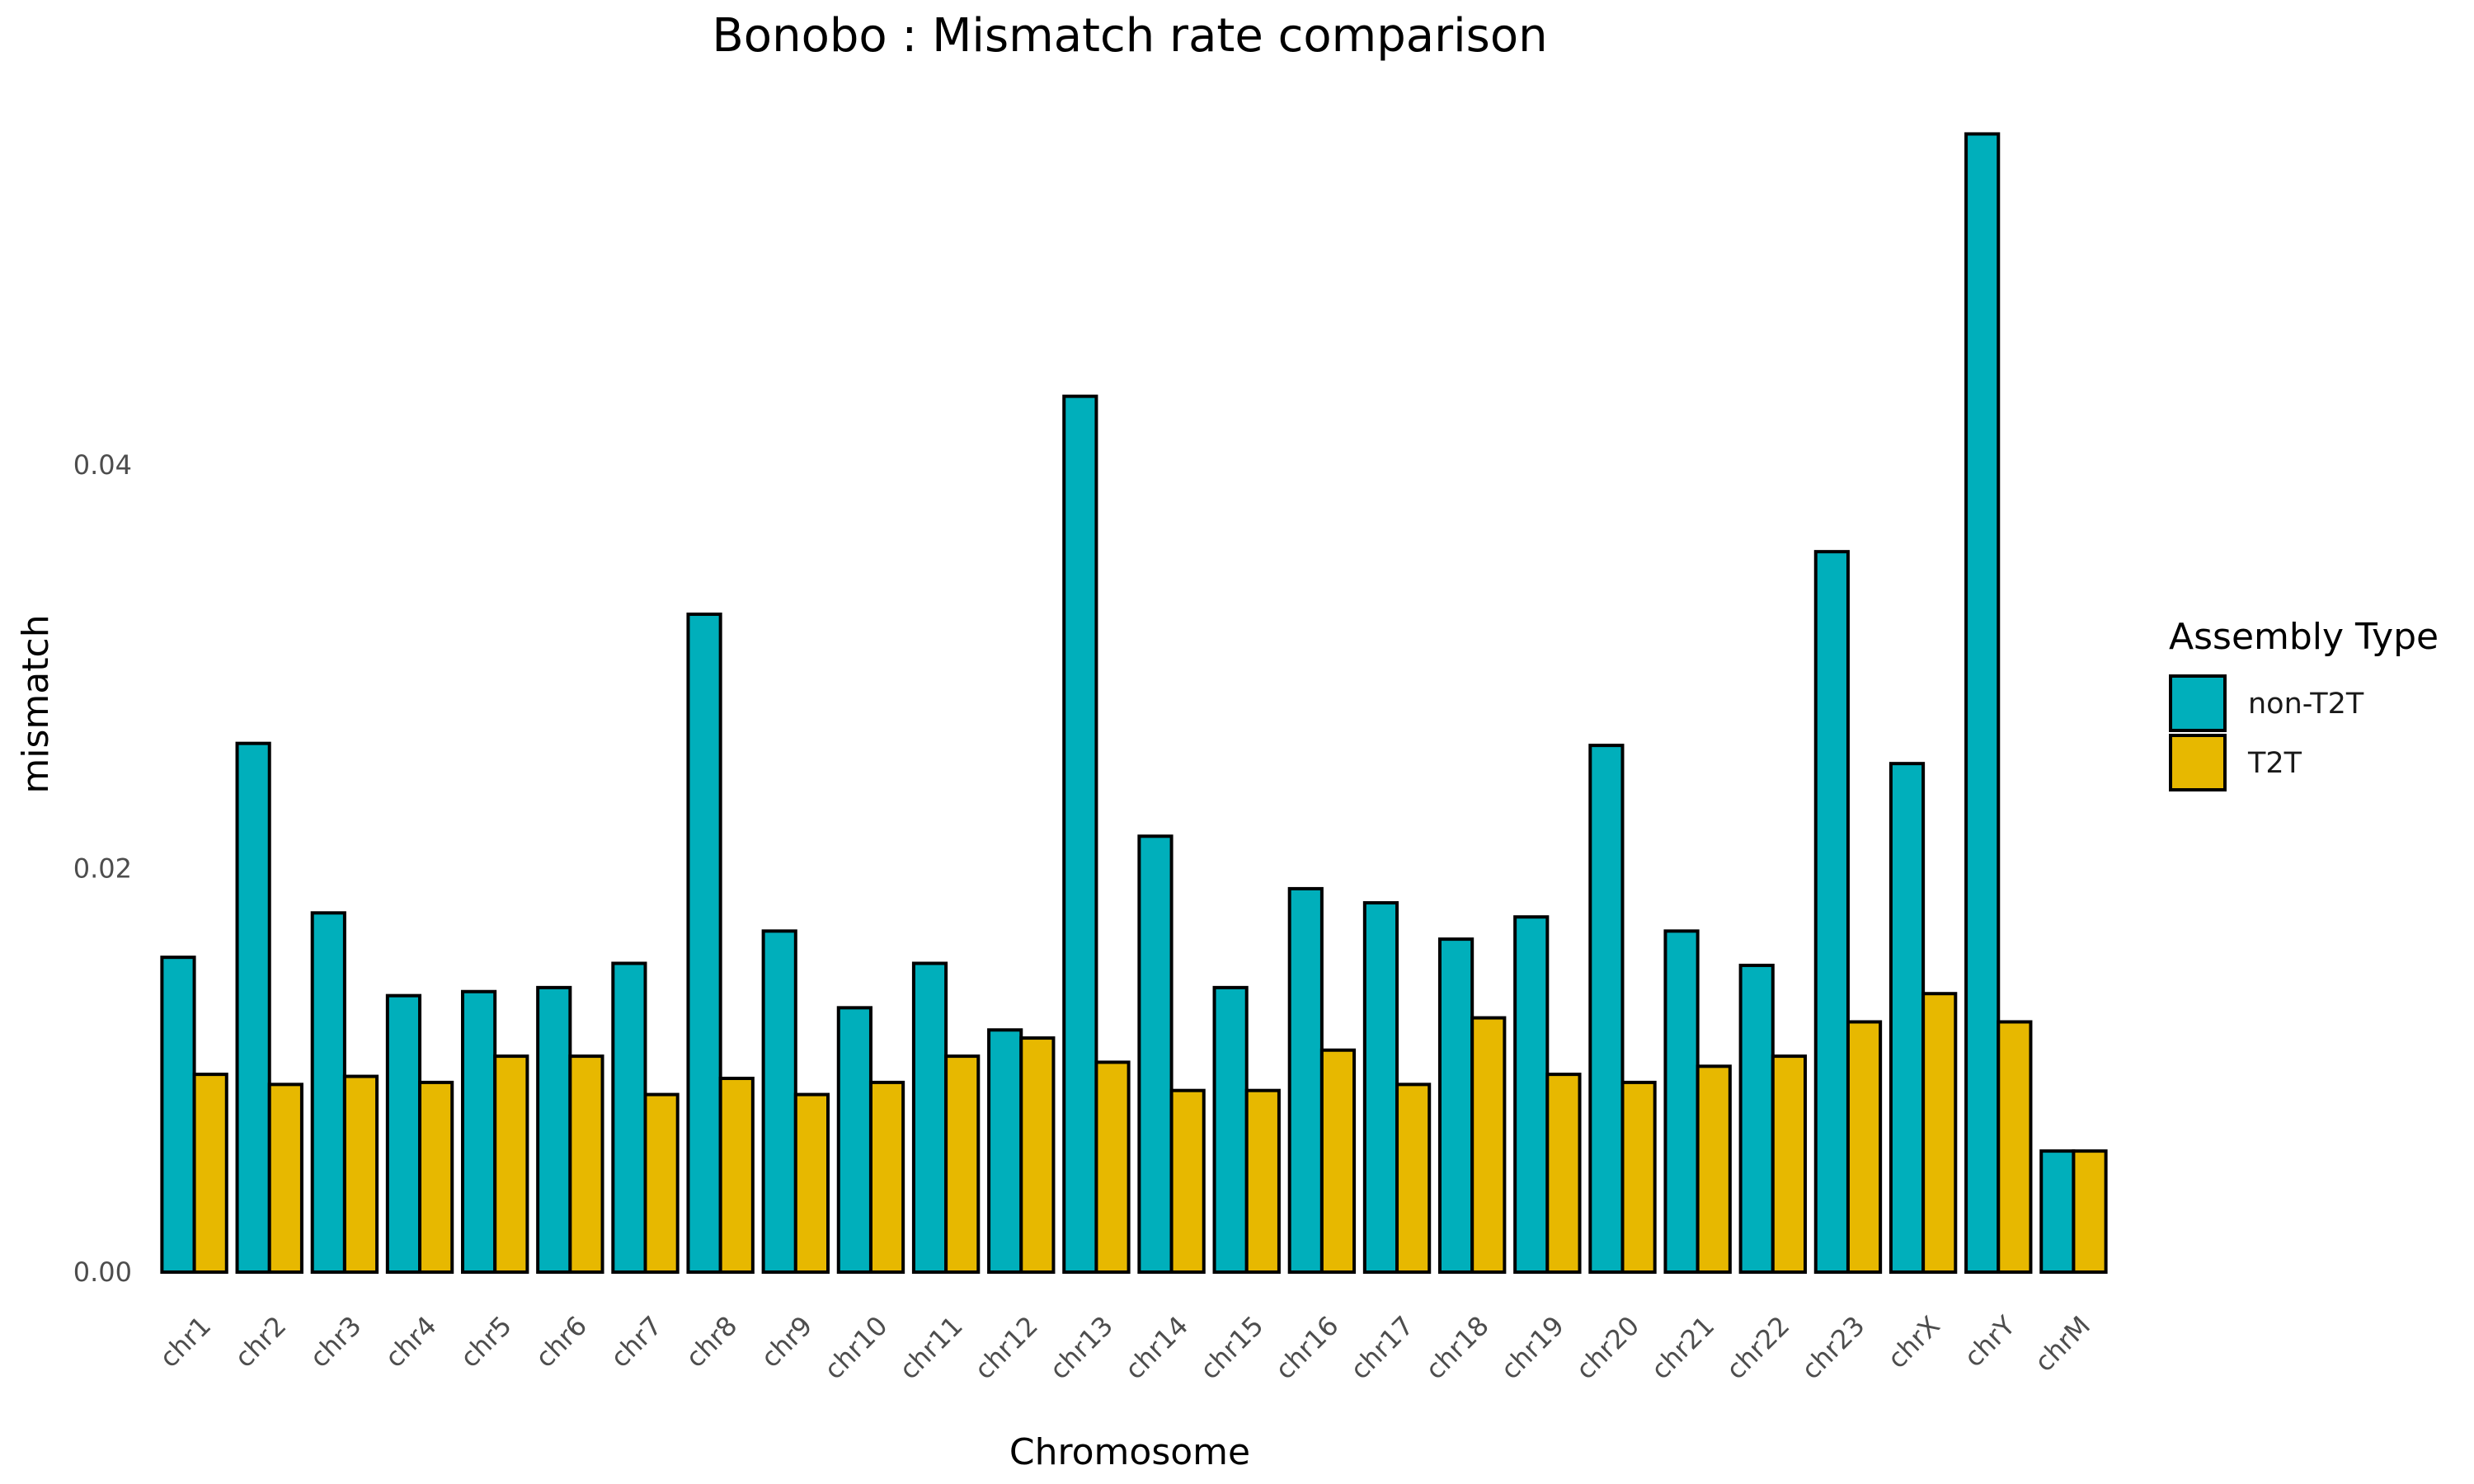  Describe the element at coordinates (436, 1177) in the screenshot. I see `bar-t2t-chr4` at that location.